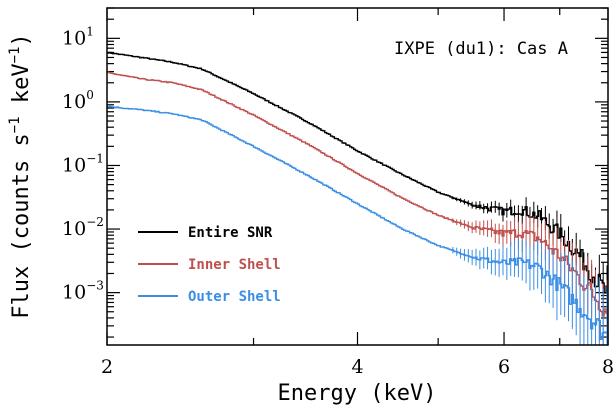 The height and width of the screenshot is (413, 616). I want to click on legend-label-entire-snr: Entire SNR, so click(230, 233).